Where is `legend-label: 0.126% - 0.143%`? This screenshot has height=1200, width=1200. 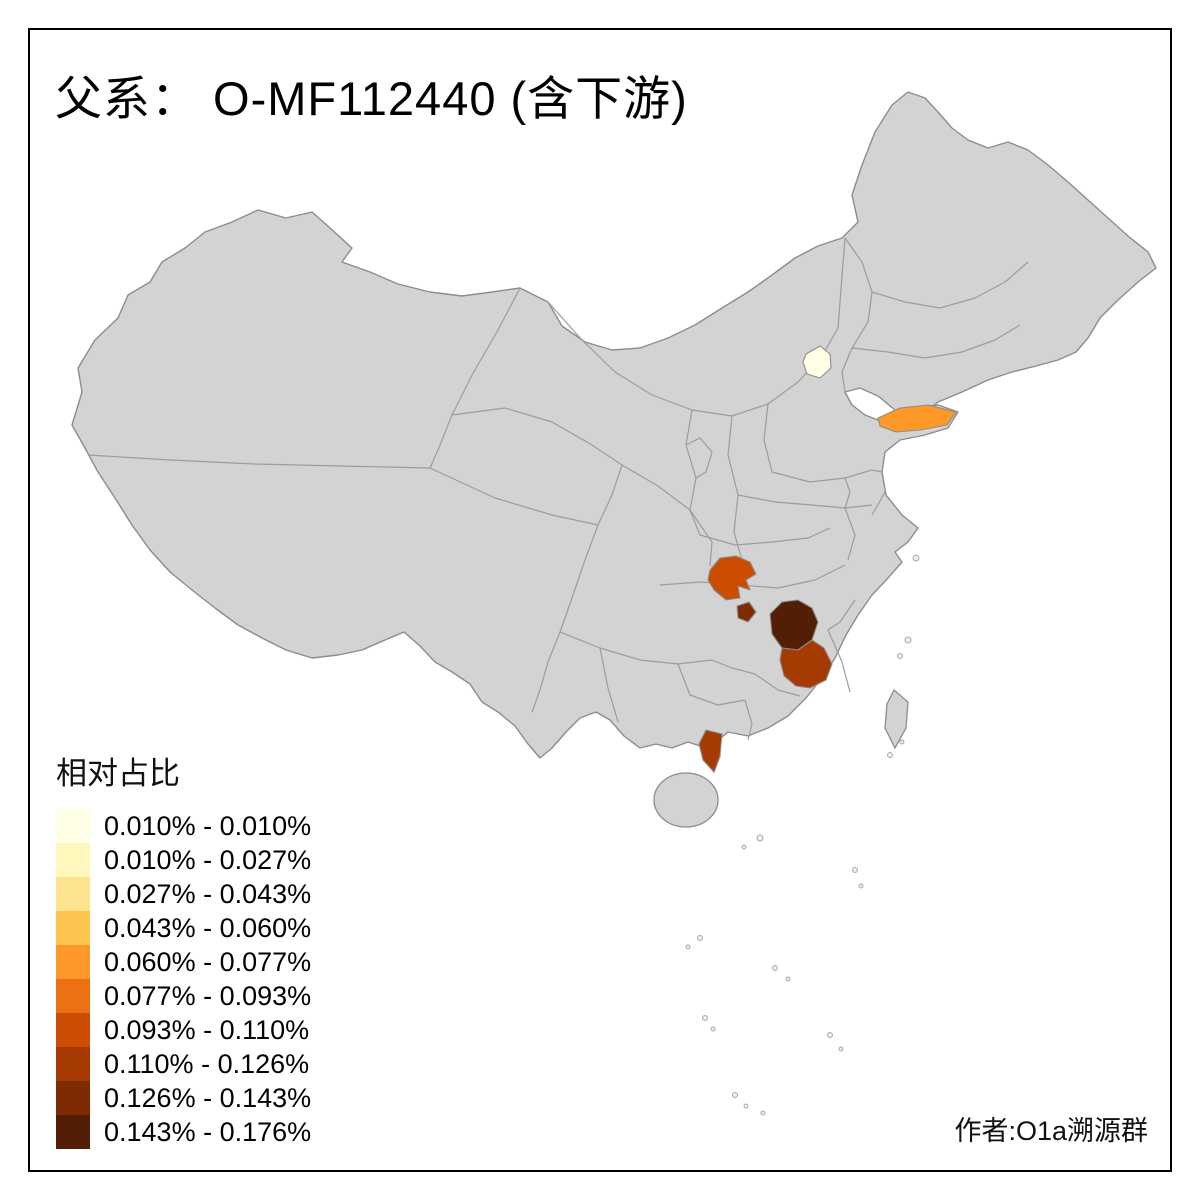 legend-label: 0.126% - 0.143% is located at coordinates (208, 1097).